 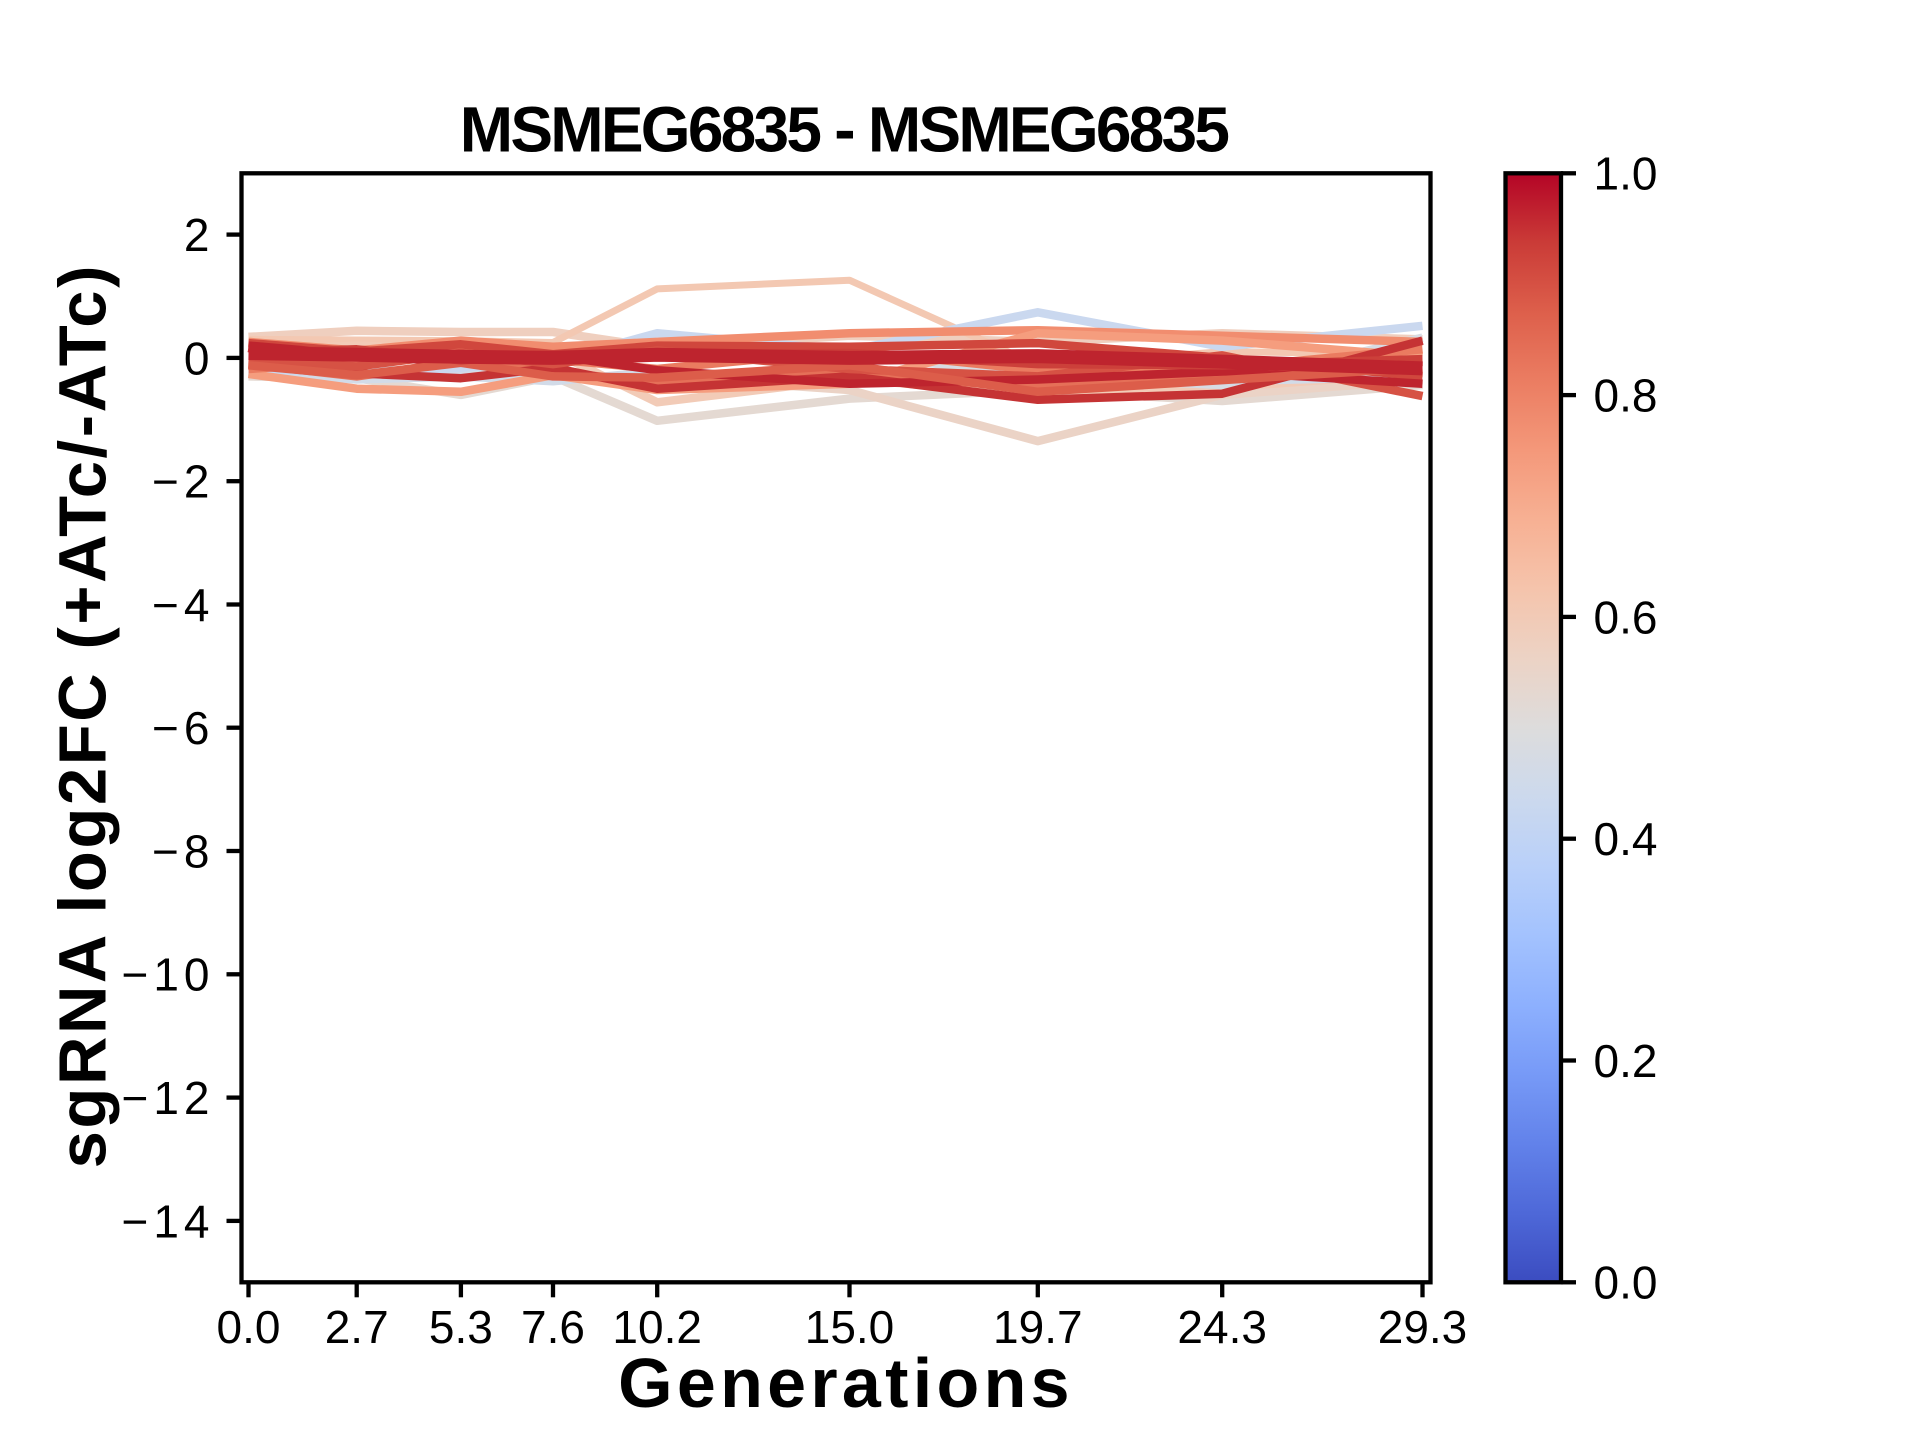 I want to click on svg-text: Generations, so click(x=846, y=1383).